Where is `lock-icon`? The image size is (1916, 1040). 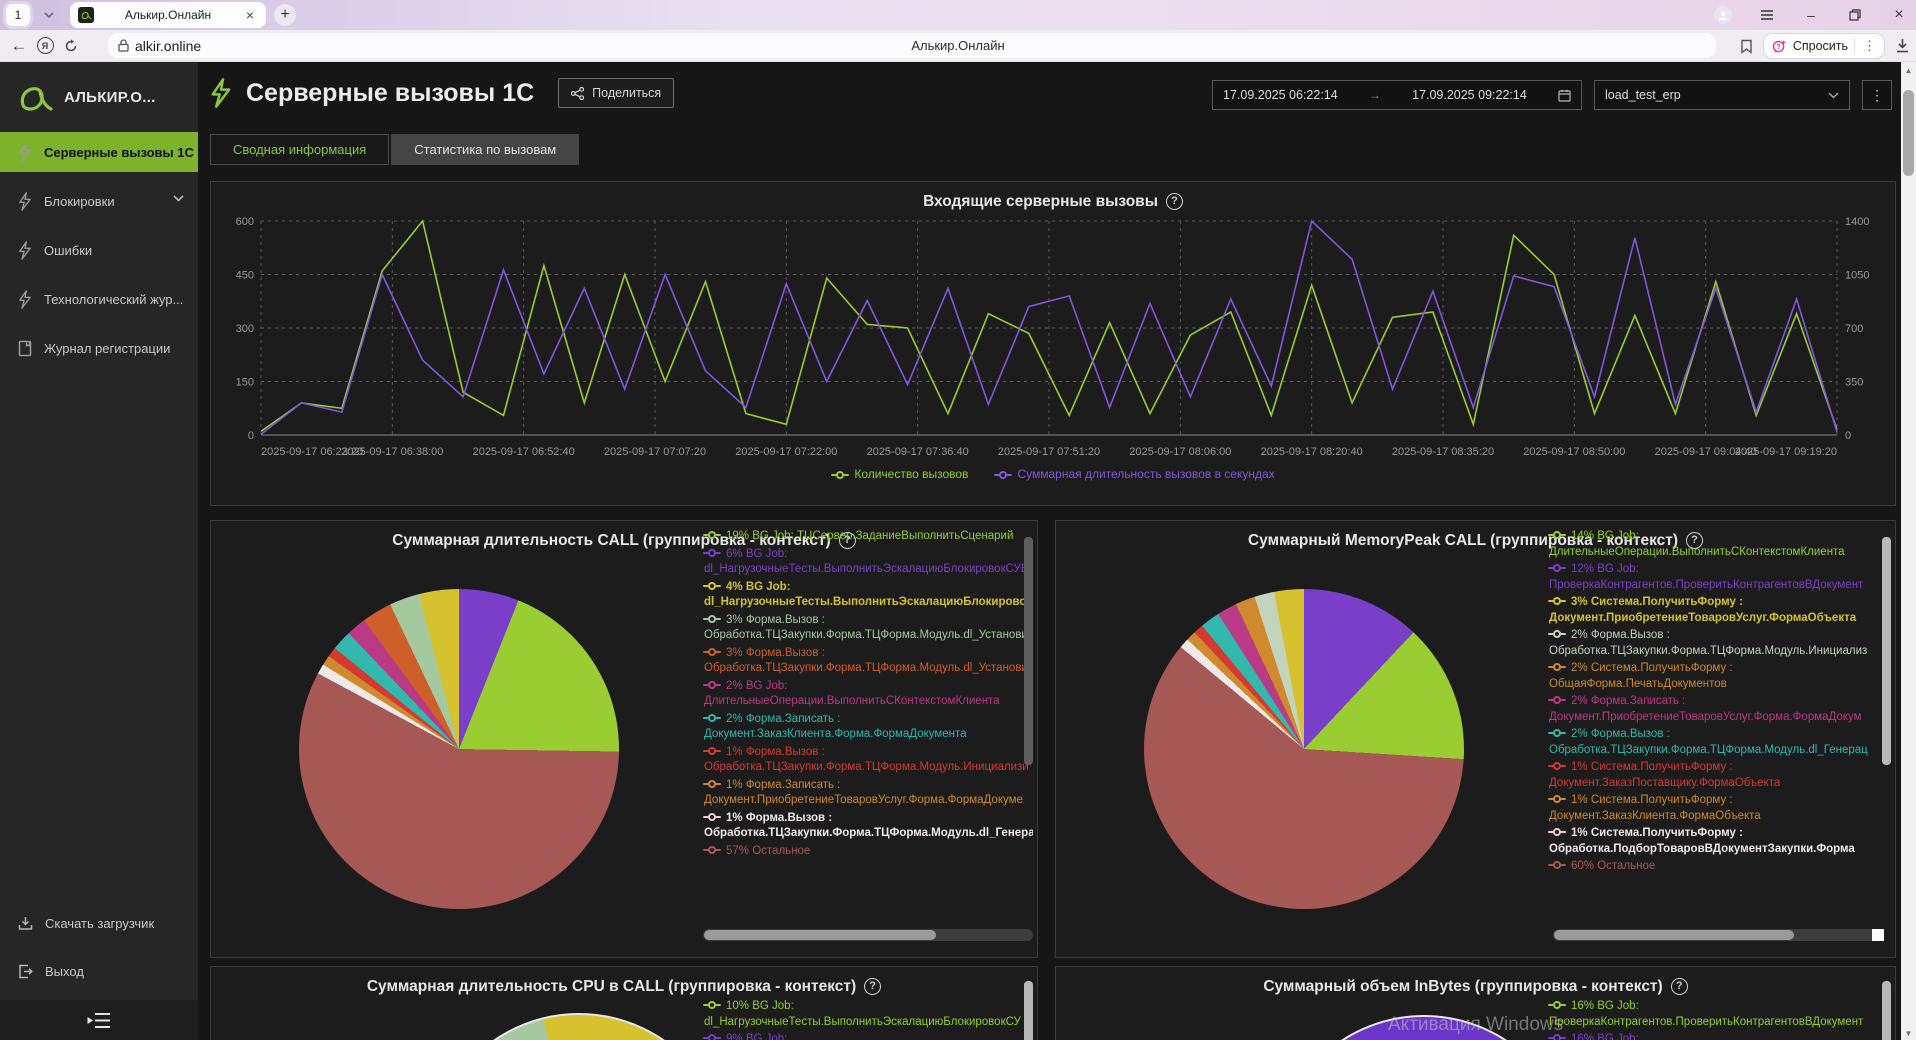
lock-icon is located at coordinates (123, 45).